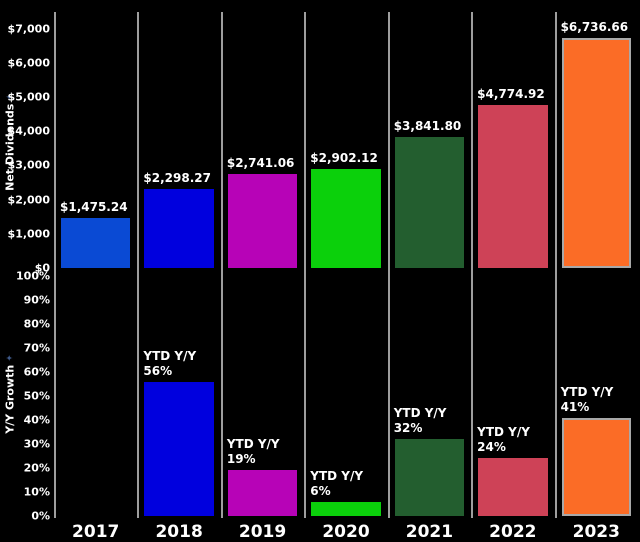 The image size is (640, 542). I want to click on y-axis-tick-label: $7,000, so click(28, 29).